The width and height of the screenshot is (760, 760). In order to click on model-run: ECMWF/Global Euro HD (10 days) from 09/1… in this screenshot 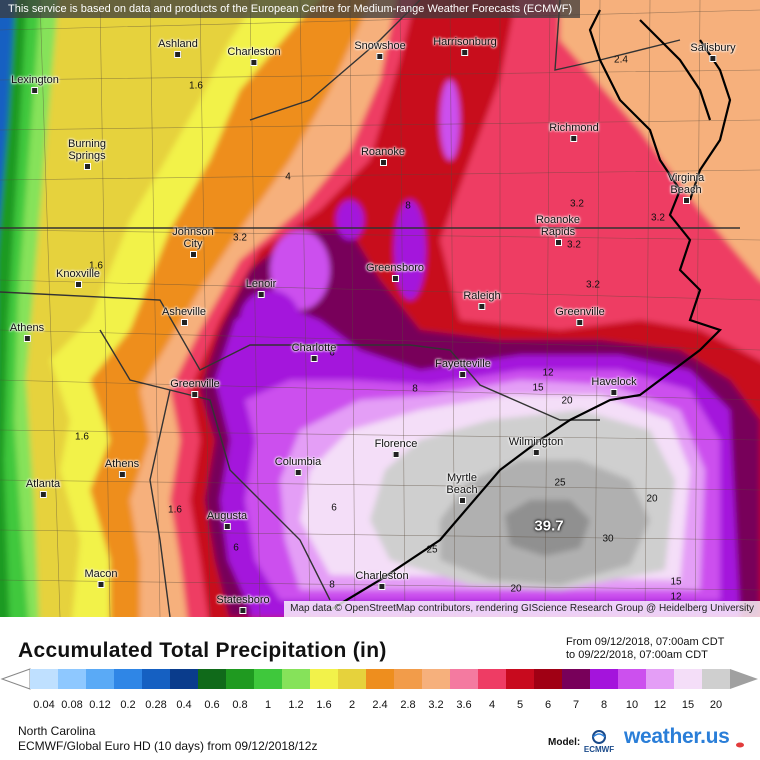, I will do `click(168, 746)`.